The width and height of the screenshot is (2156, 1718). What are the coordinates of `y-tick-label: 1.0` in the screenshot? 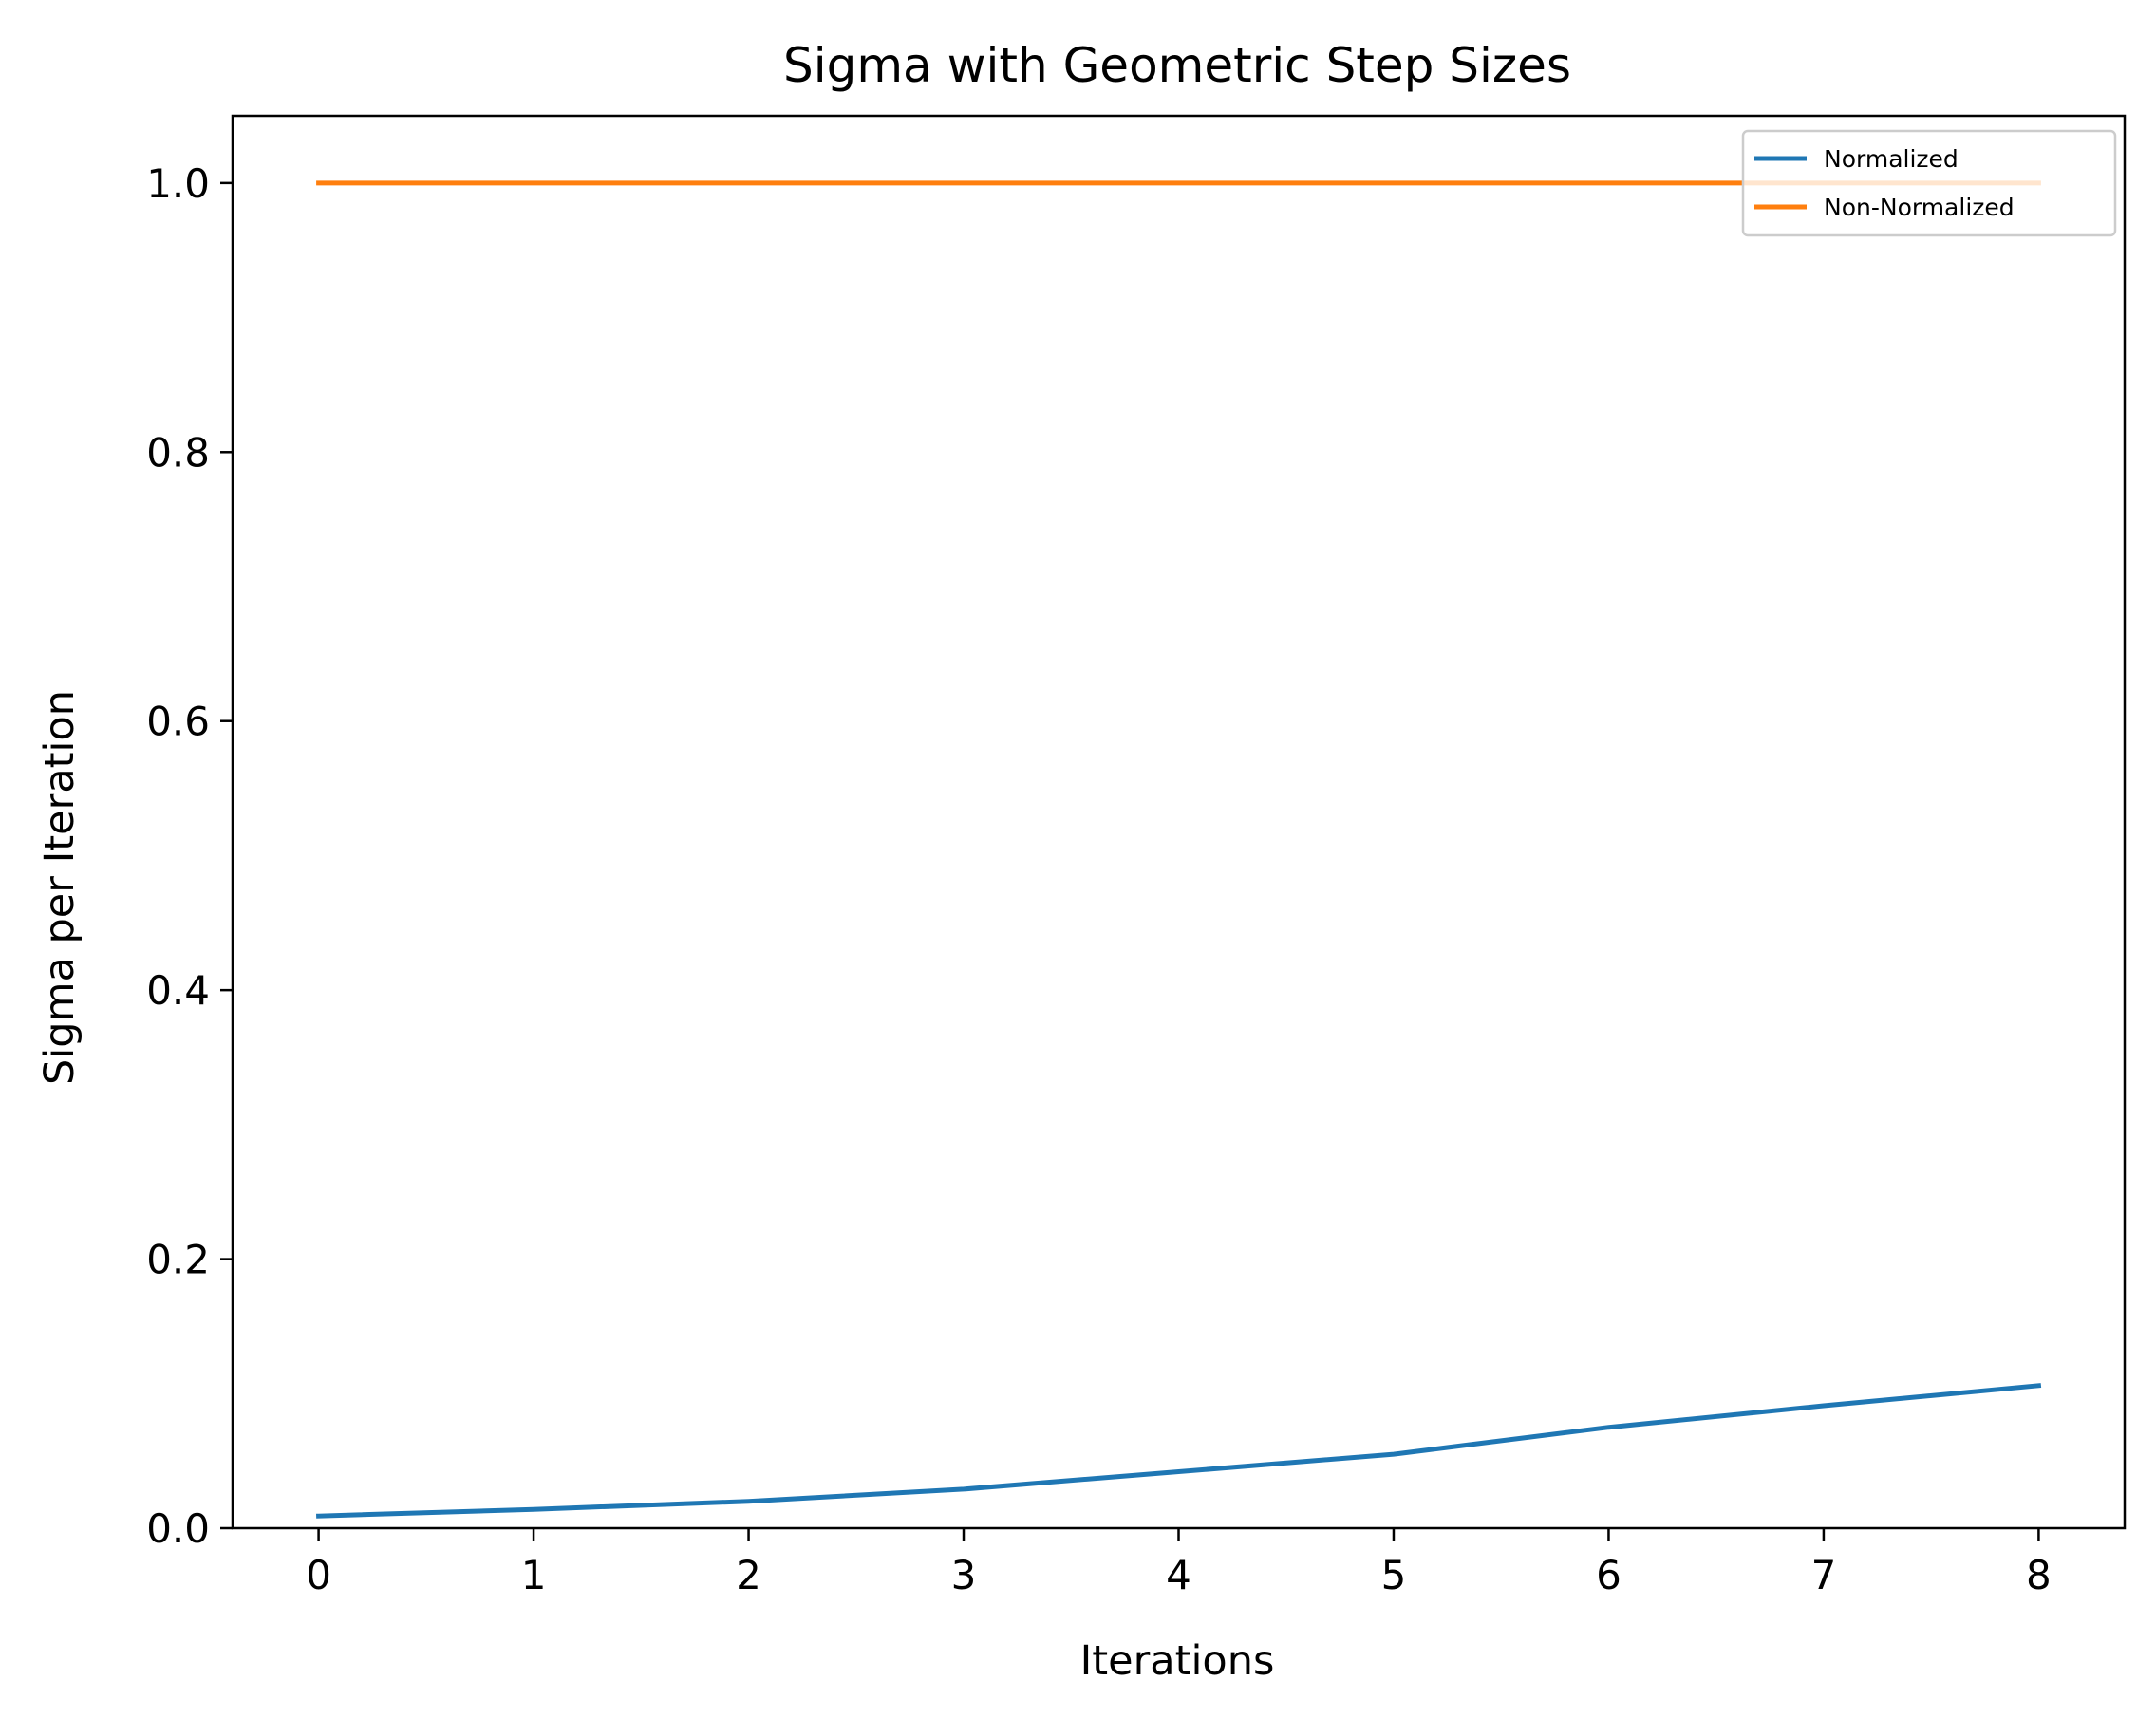 It's located at (178, 183).